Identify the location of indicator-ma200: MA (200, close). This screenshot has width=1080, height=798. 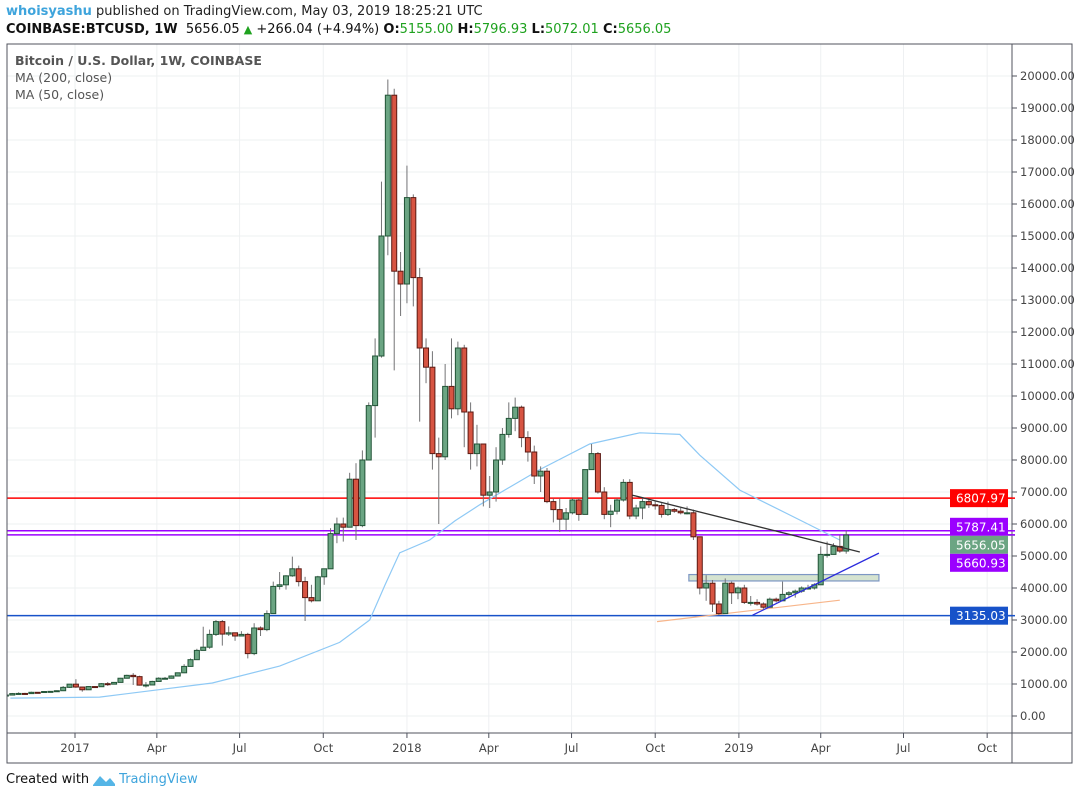
(63, 77).